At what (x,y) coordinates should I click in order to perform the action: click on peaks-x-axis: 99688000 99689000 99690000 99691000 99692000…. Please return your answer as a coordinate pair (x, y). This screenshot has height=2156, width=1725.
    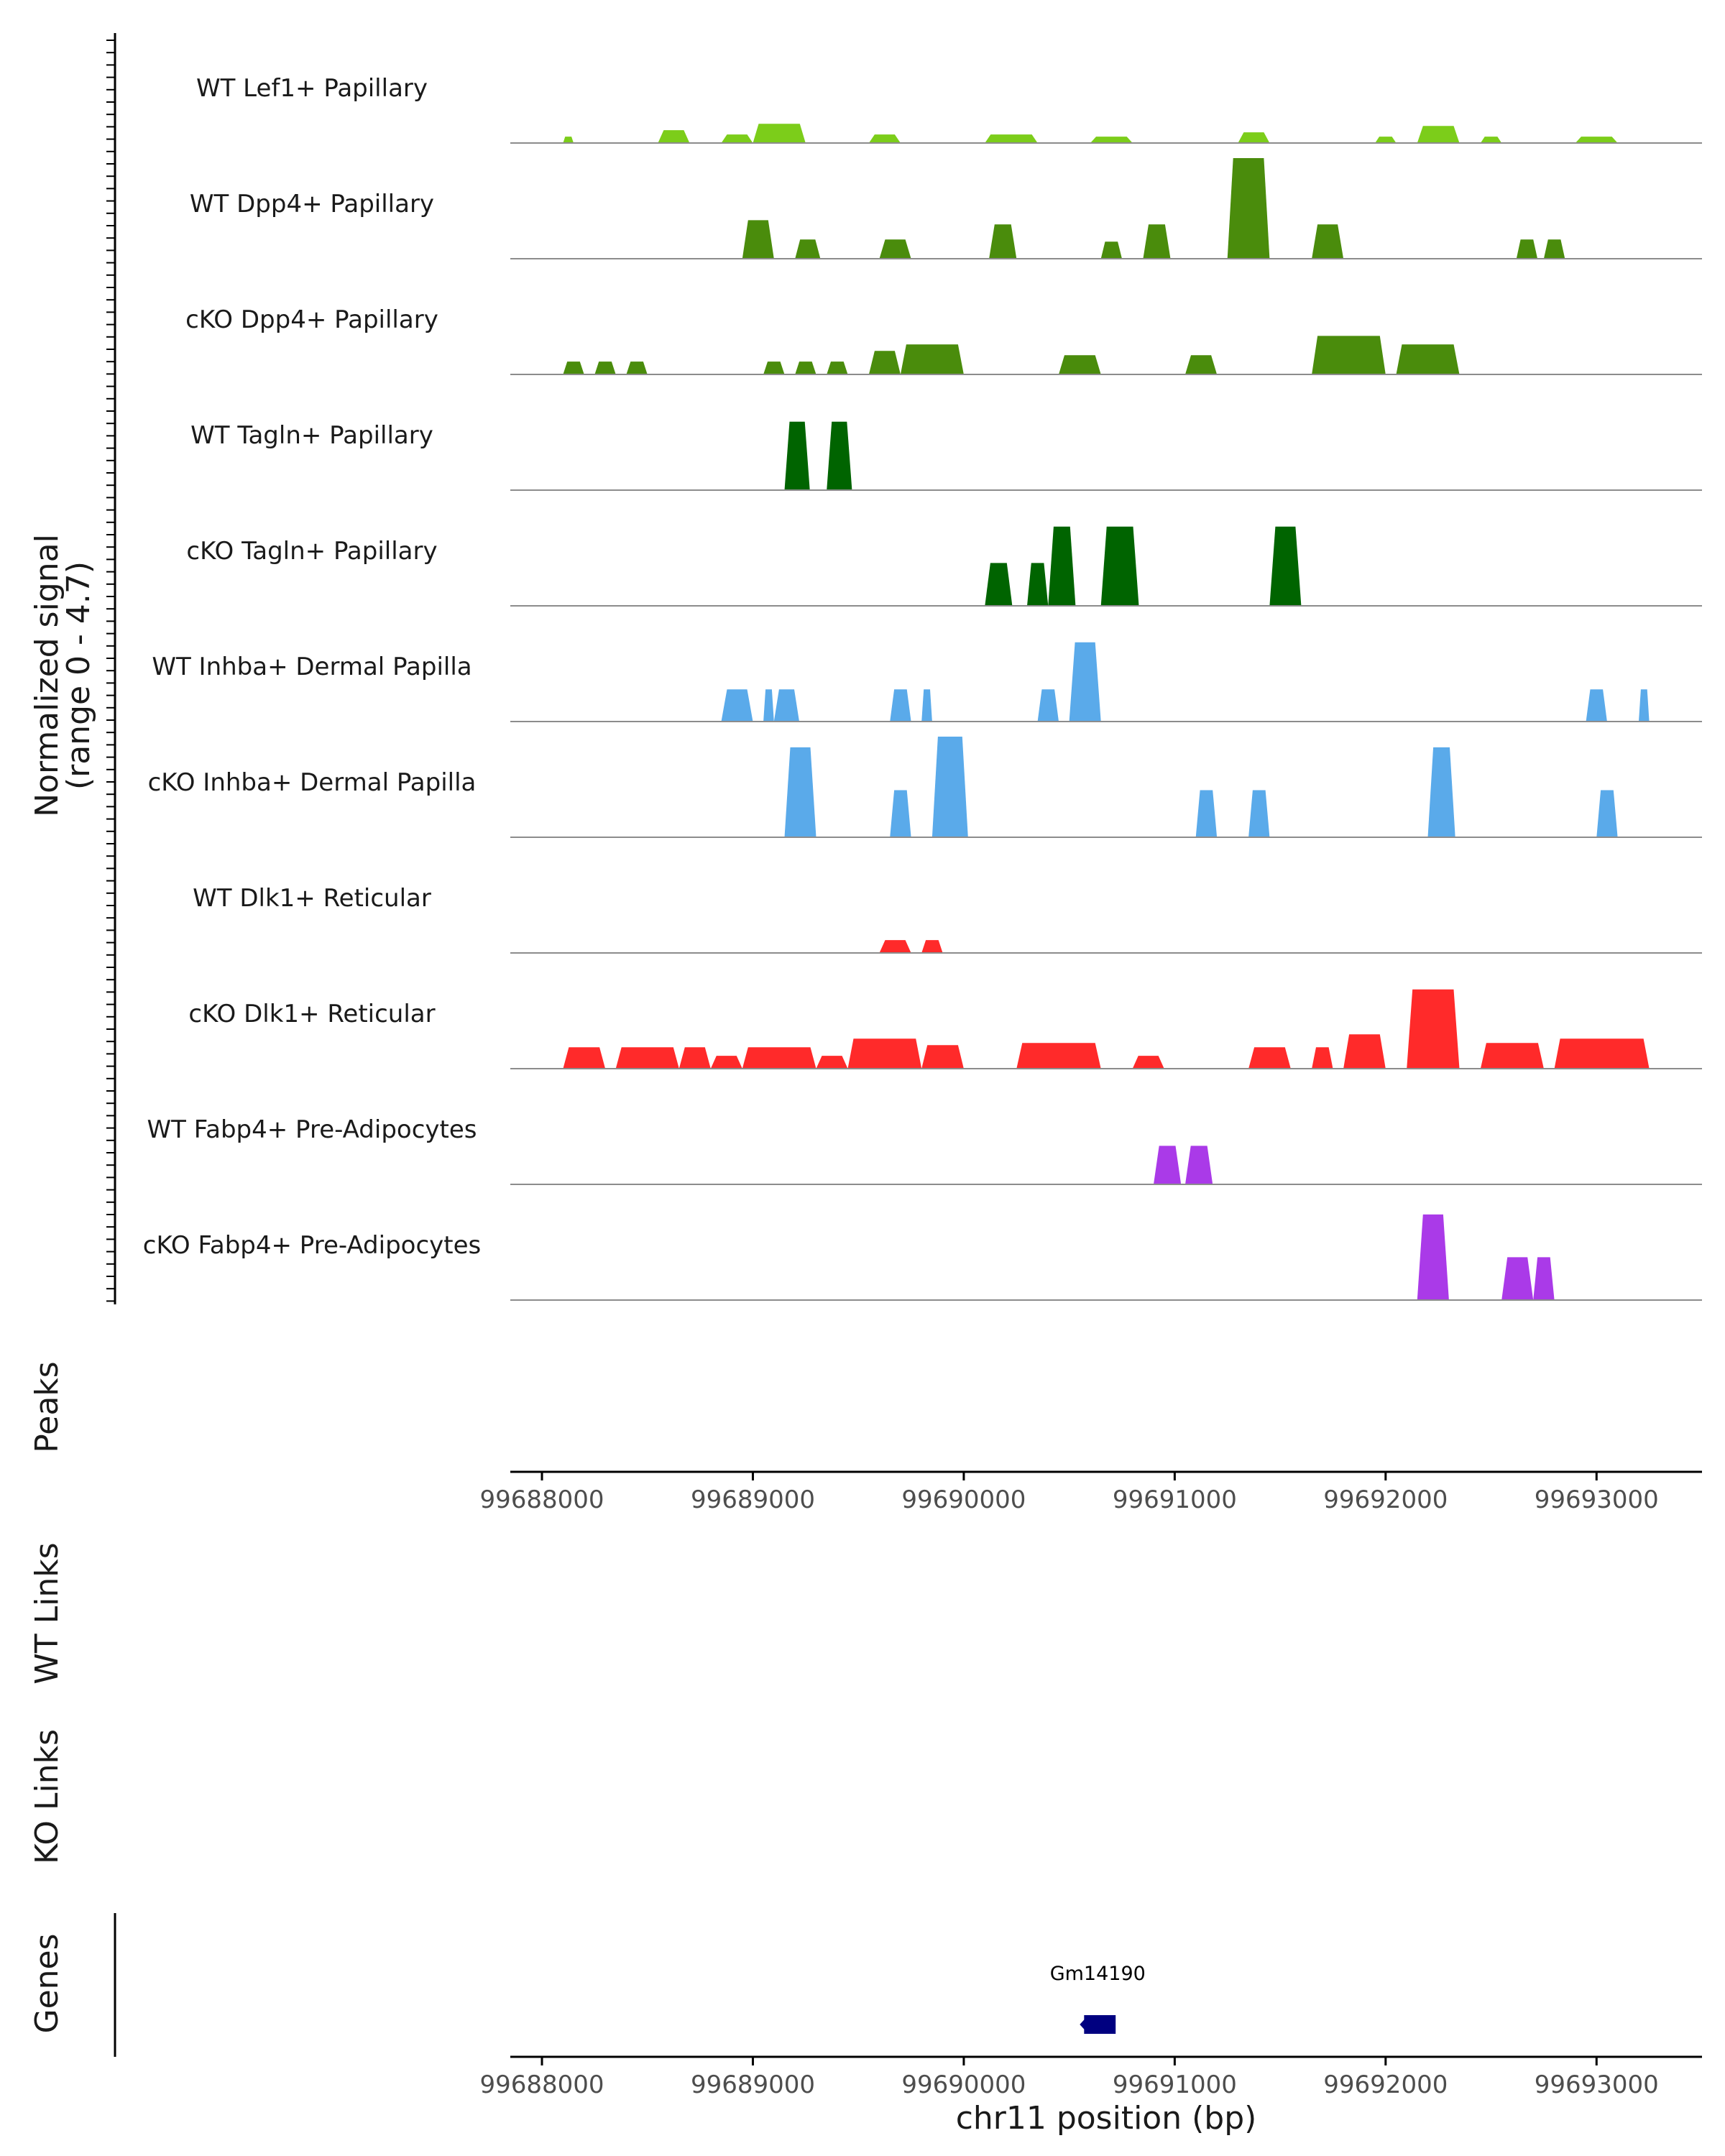
    Looking at the image, I should click on (1090, 1492).